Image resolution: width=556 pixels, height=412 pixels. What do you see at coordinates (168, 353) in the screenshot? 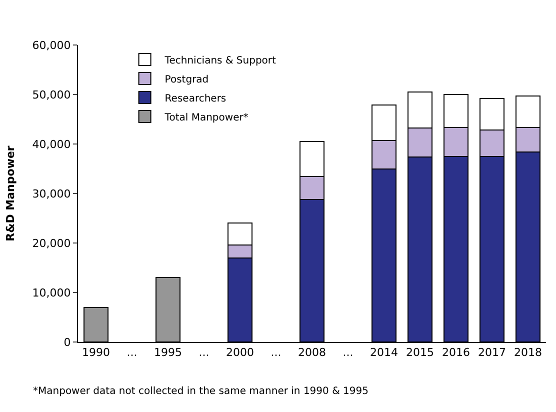
I see `x-tick-label: 1995` at bounding box center [168, 353].